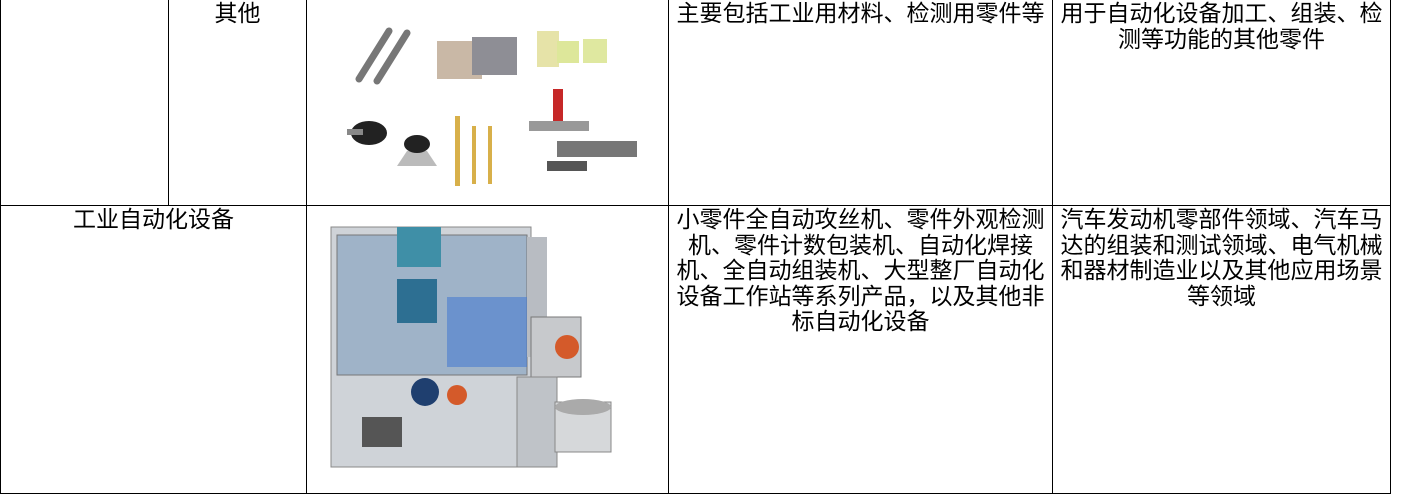  I want to click on machine-image, so click(471, 347).